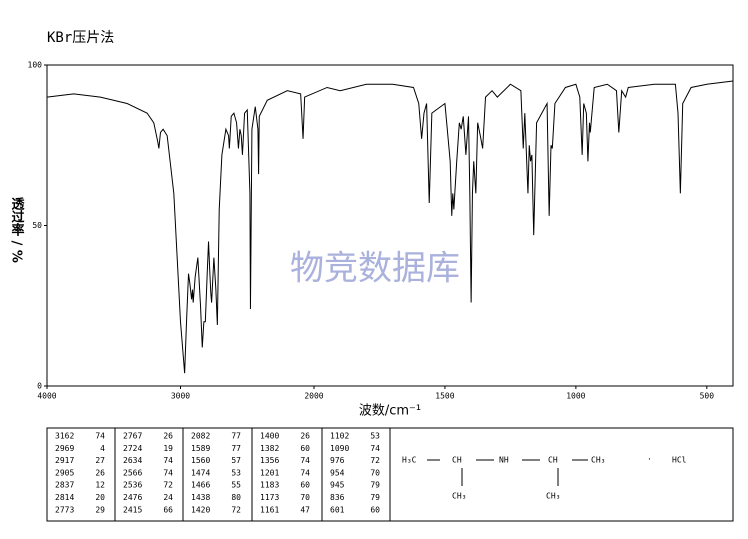 This screenshot has height=539, width=748. Describe the element at coordinates (200, 509) in the screenshot. I see `peak-wavenumber: 1420` at that location.